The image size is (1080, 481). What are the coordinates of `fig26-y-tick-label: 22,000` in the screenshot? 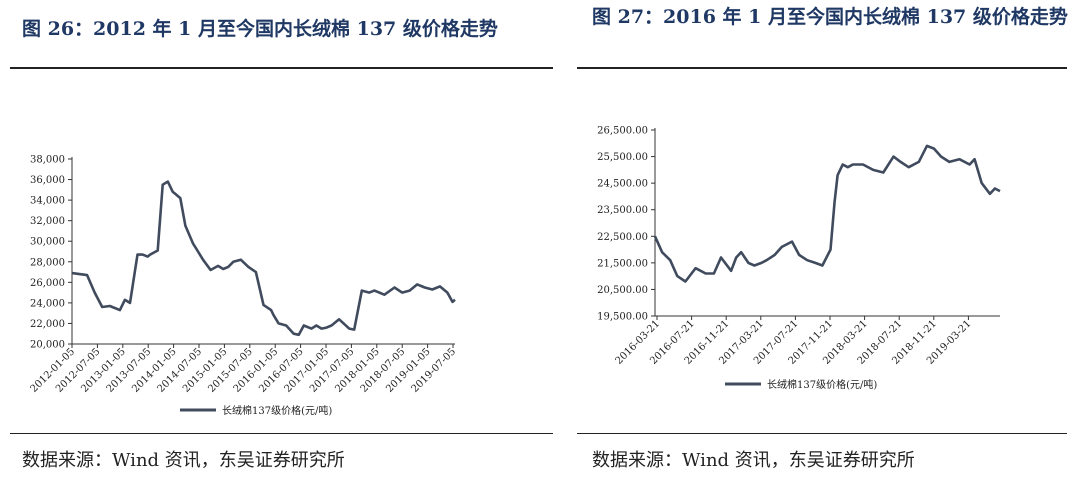 It's located at (47, 324).